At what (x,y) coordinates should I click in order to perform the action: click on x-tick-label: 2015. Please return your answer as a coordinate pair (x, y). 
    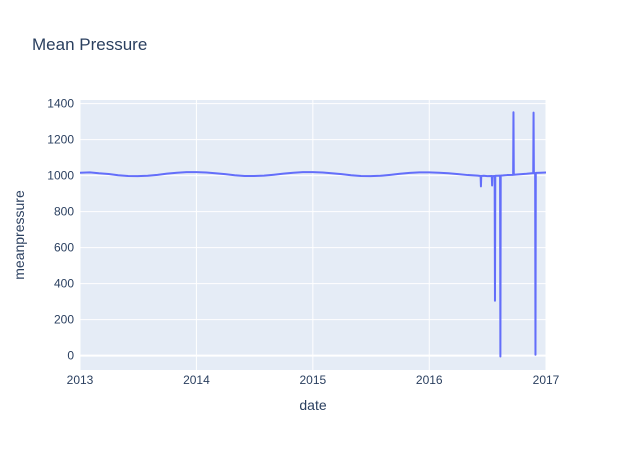
    Looking at the image, I should click on (312, 380).